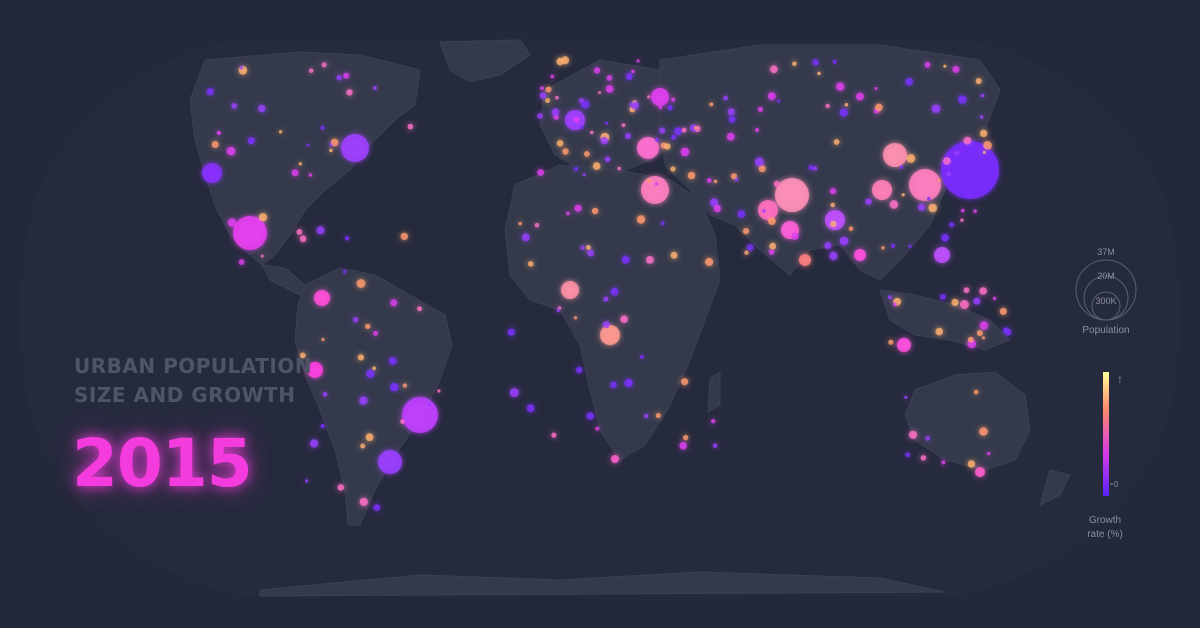 This screenshot has width=1200, height=628. I want to click on size-legend-circle-small, so click(1106, 306).